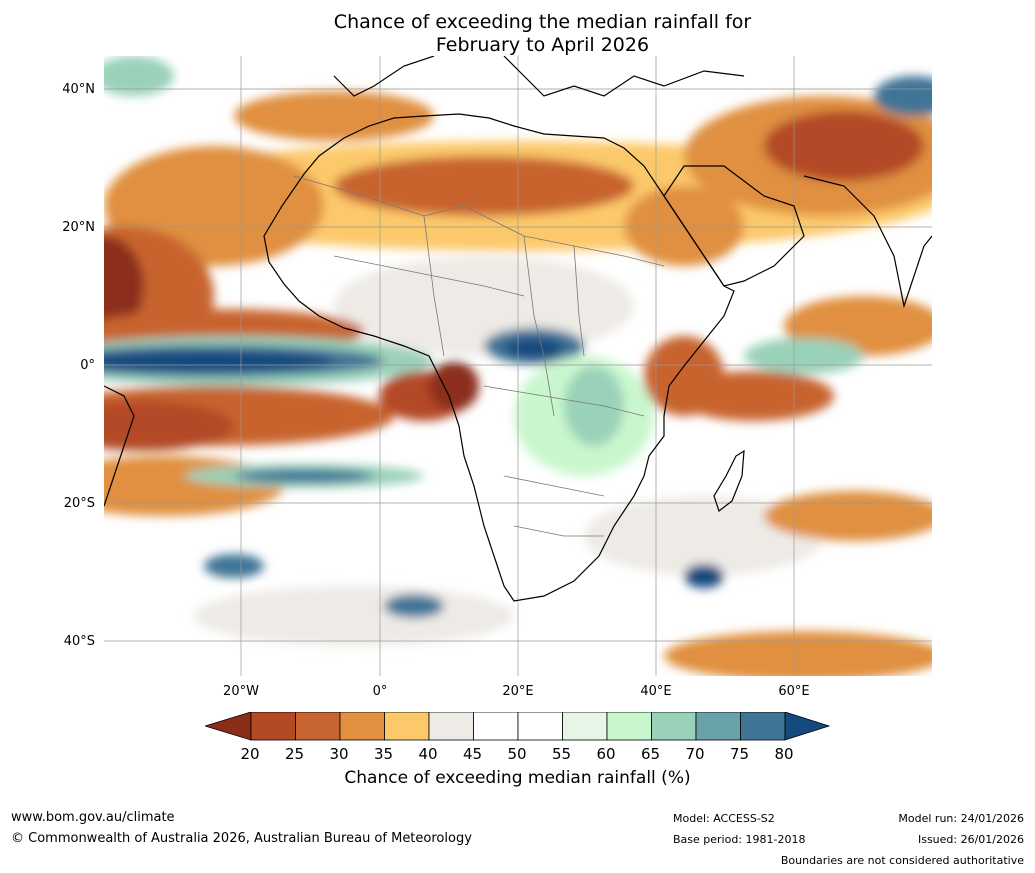  What do you see at coordinates (93, 817) in the screenshot?
I see `footer-website: www.bom.gov.au/climate` at bounding box center [93, 817].